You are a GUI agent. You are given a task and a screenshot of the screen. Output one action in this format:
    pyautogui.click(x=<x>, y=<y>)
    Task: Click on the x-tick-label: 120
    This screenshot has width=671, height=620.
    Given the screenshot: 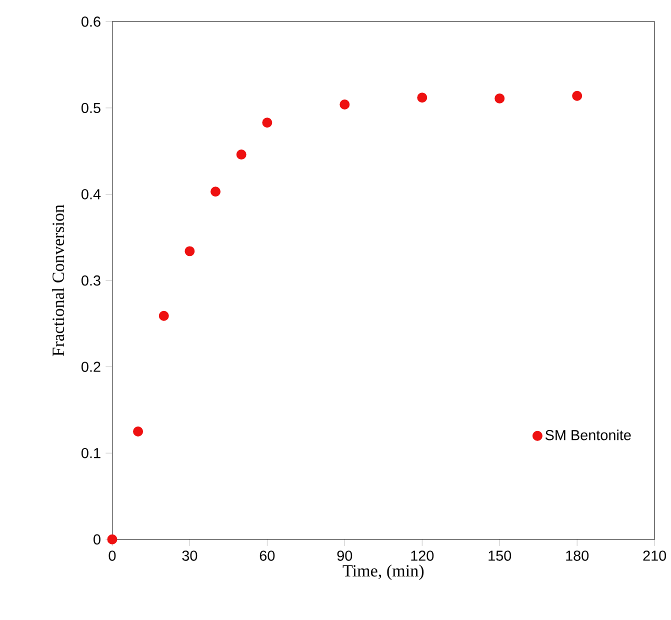 What is the action you would take?
    pyautogui.click(x=422, y=555)
    